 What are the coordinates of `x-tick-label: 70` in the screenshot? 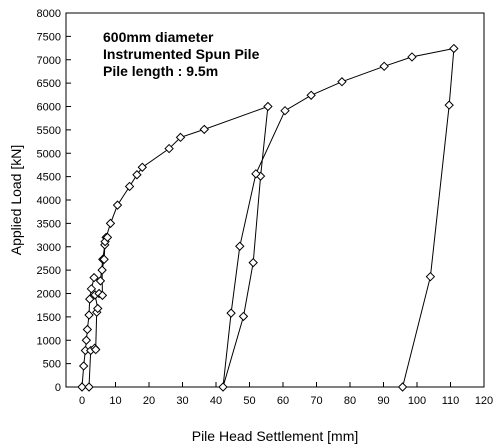 It's located at (316, 401).